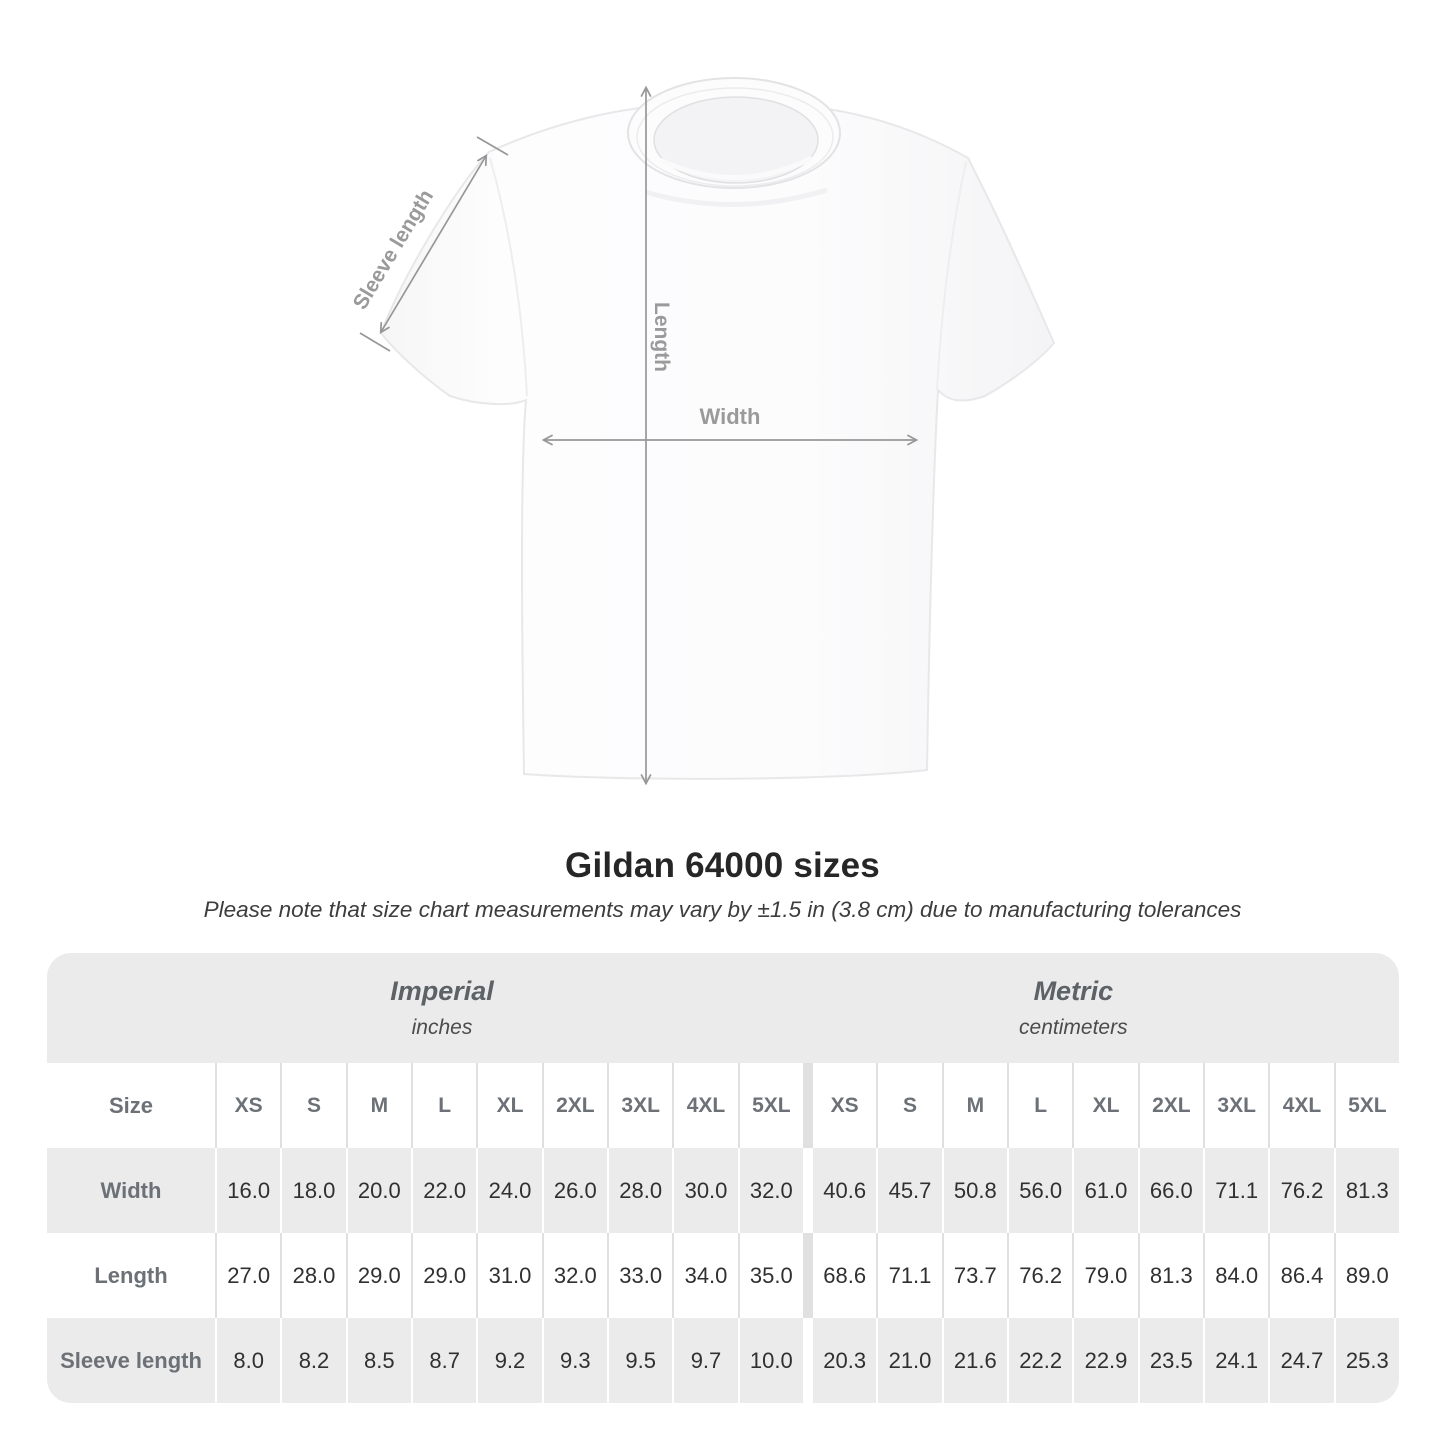 The height and width of the screenshot is (1445, 1445). I want to click on value-cell: 26.0, so click(575, 1190).